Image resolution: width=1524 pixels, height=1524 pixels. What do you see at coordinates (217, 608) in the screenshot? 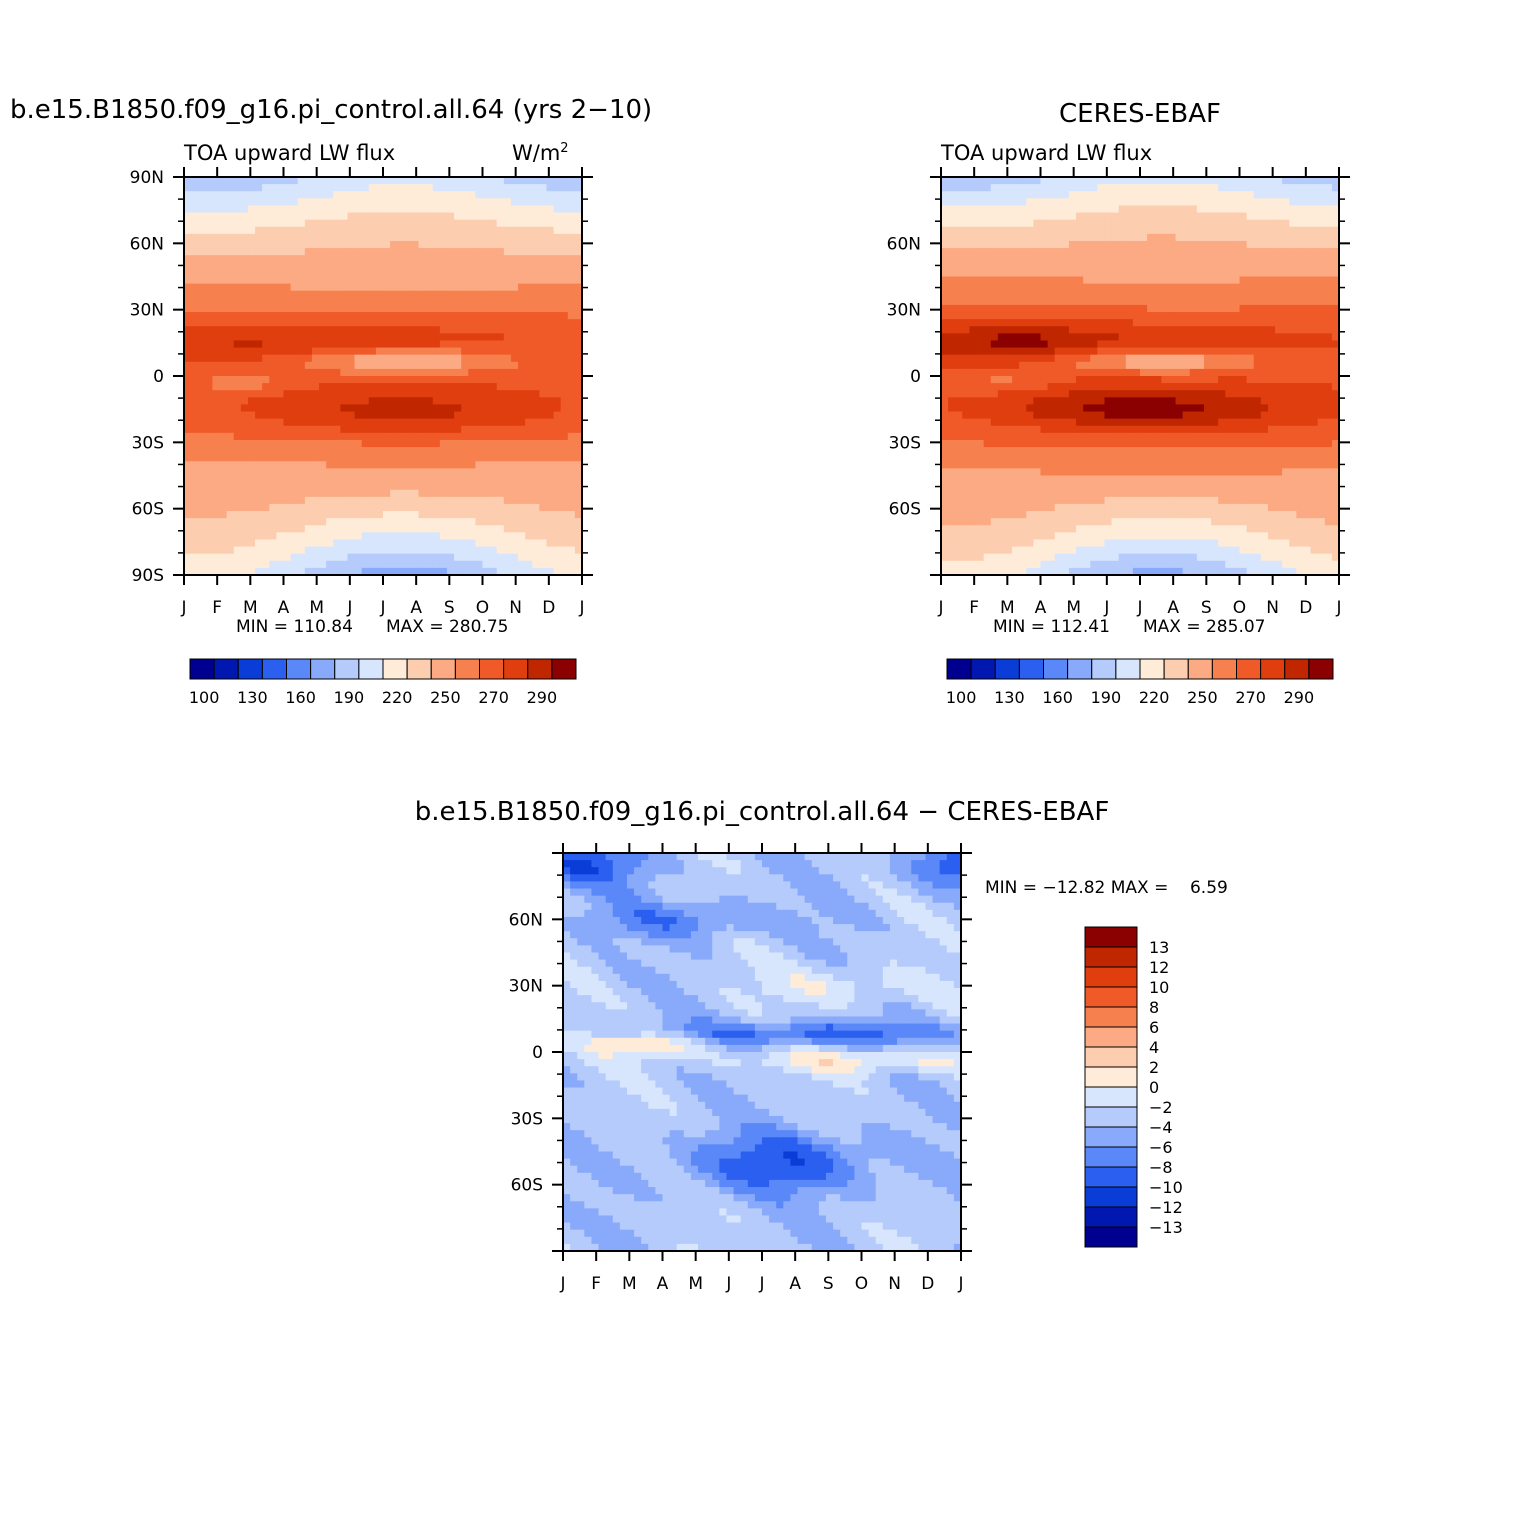
I see `x-tick-label: F` at bounding box center [217, 608].